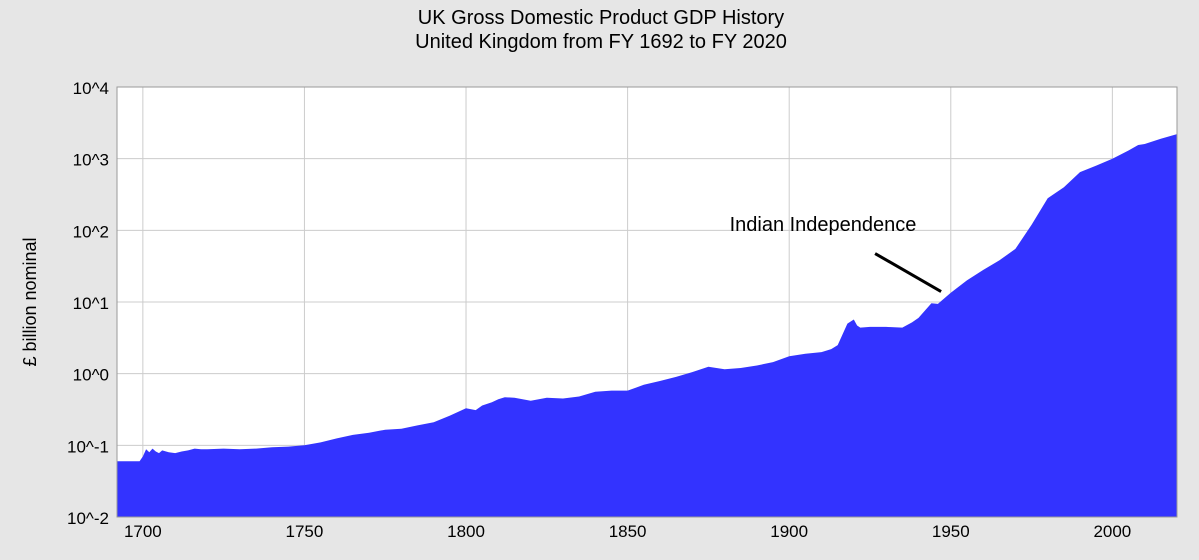  What do you see at coordinates (30, 301) in the screenshot?
I see `y-axis-label: £ billion nominal` at bounding box center [30, 301].